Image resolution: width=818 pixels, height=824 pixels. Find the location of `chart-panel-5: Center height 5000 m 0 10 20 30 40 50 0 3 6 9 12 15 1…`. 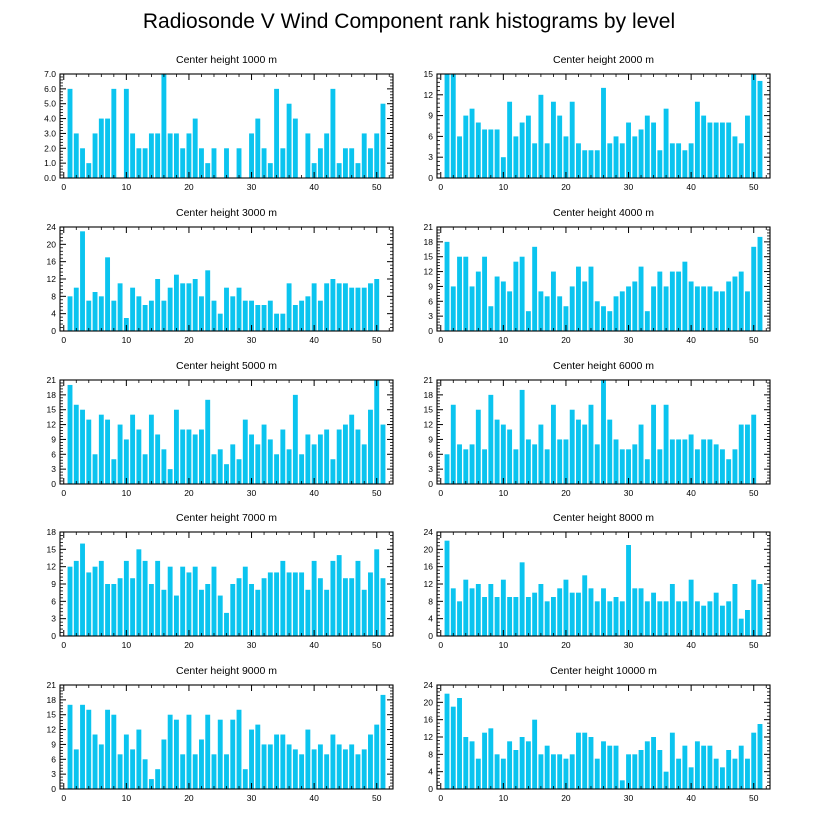

chart-panel-5: Center height 5000 m 0 10 20 30 40 50 0 3 6 9 12 15 1… is located at coordinates (220, 429).